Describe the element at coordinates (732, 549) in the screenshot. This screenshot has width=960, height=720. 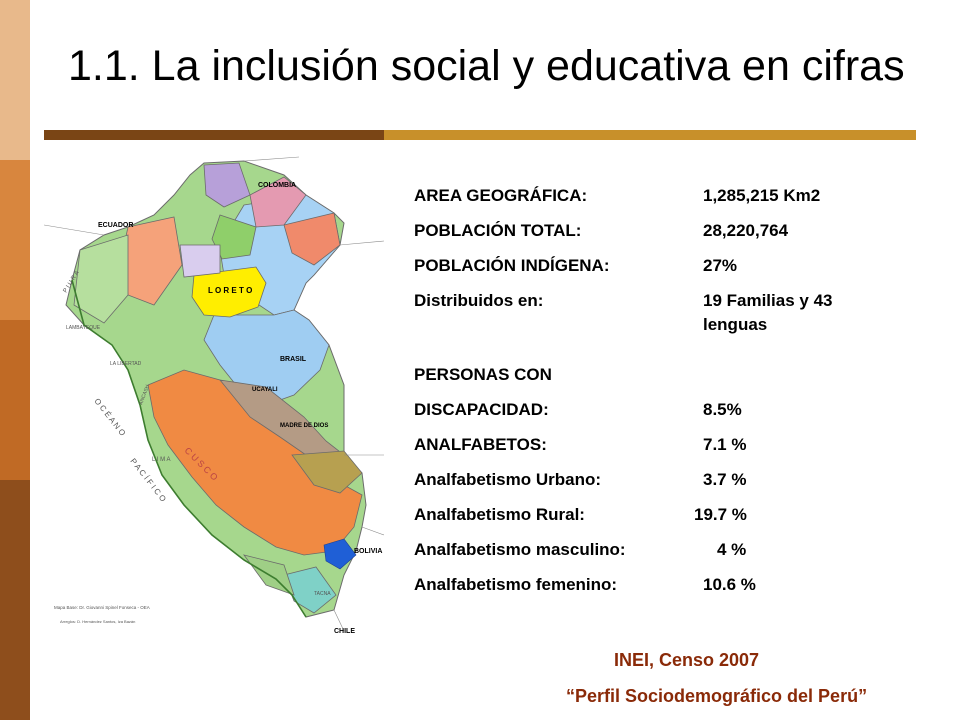
I see `stat-value: 4 %` at that location.